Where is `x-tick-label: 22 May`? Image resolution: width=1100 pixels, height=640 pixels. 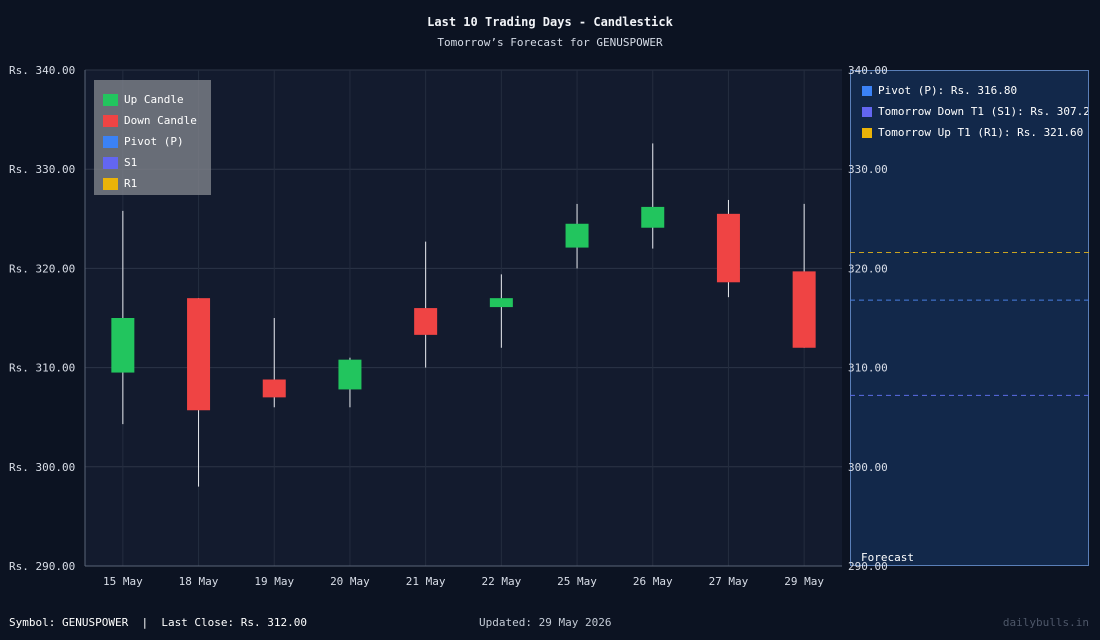 x-tick-label: 22 May is located at coordinates (501, 581).